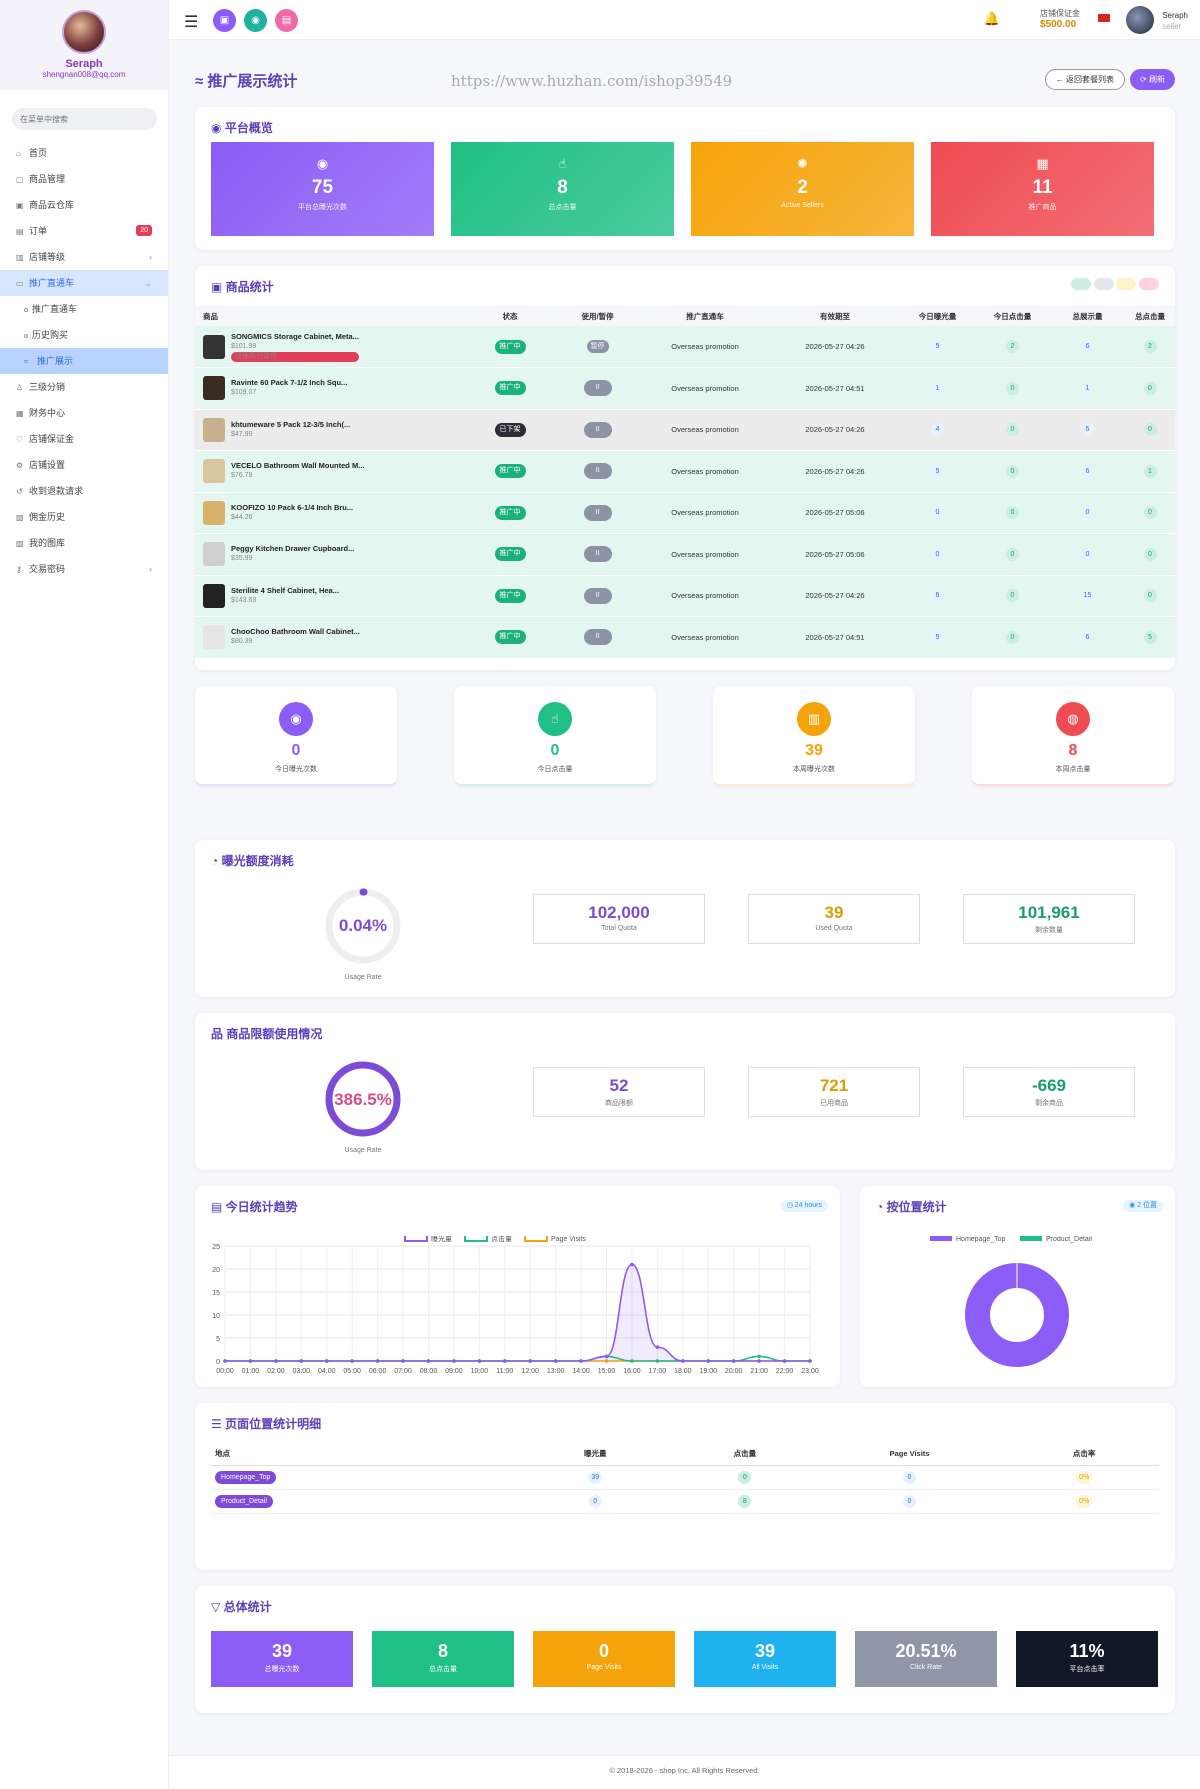 The image size is (1200, 1789). What do you see at coordinates (568, 1239) in the screenshot?
I see `legend-label: Page Visits` at bounding box center [568, 1239].